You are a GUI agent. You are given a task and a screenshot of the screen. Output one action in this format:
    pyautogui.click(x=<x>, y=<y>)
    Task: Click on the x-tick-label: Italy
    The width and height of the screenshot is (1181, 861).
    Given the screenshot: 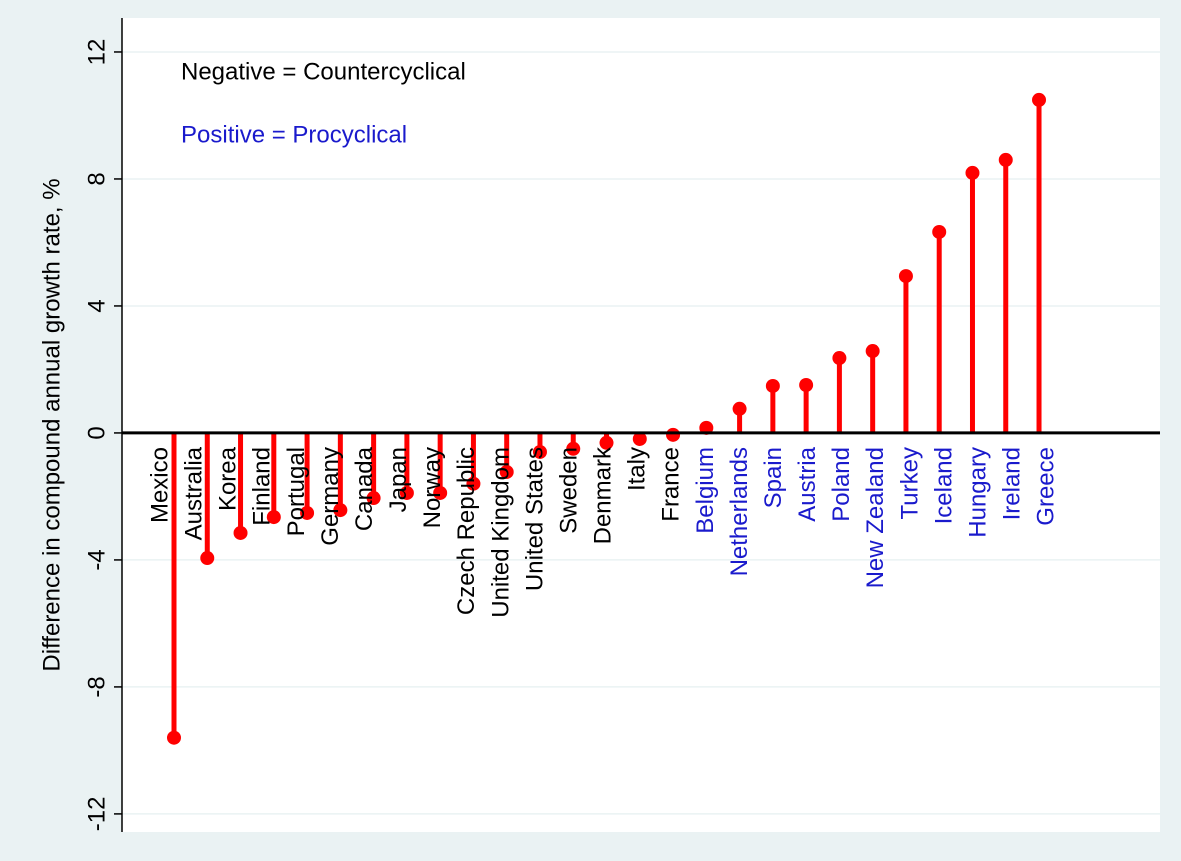 What is the action you would take?
    pyautogui.click(x=637, y=469)
    